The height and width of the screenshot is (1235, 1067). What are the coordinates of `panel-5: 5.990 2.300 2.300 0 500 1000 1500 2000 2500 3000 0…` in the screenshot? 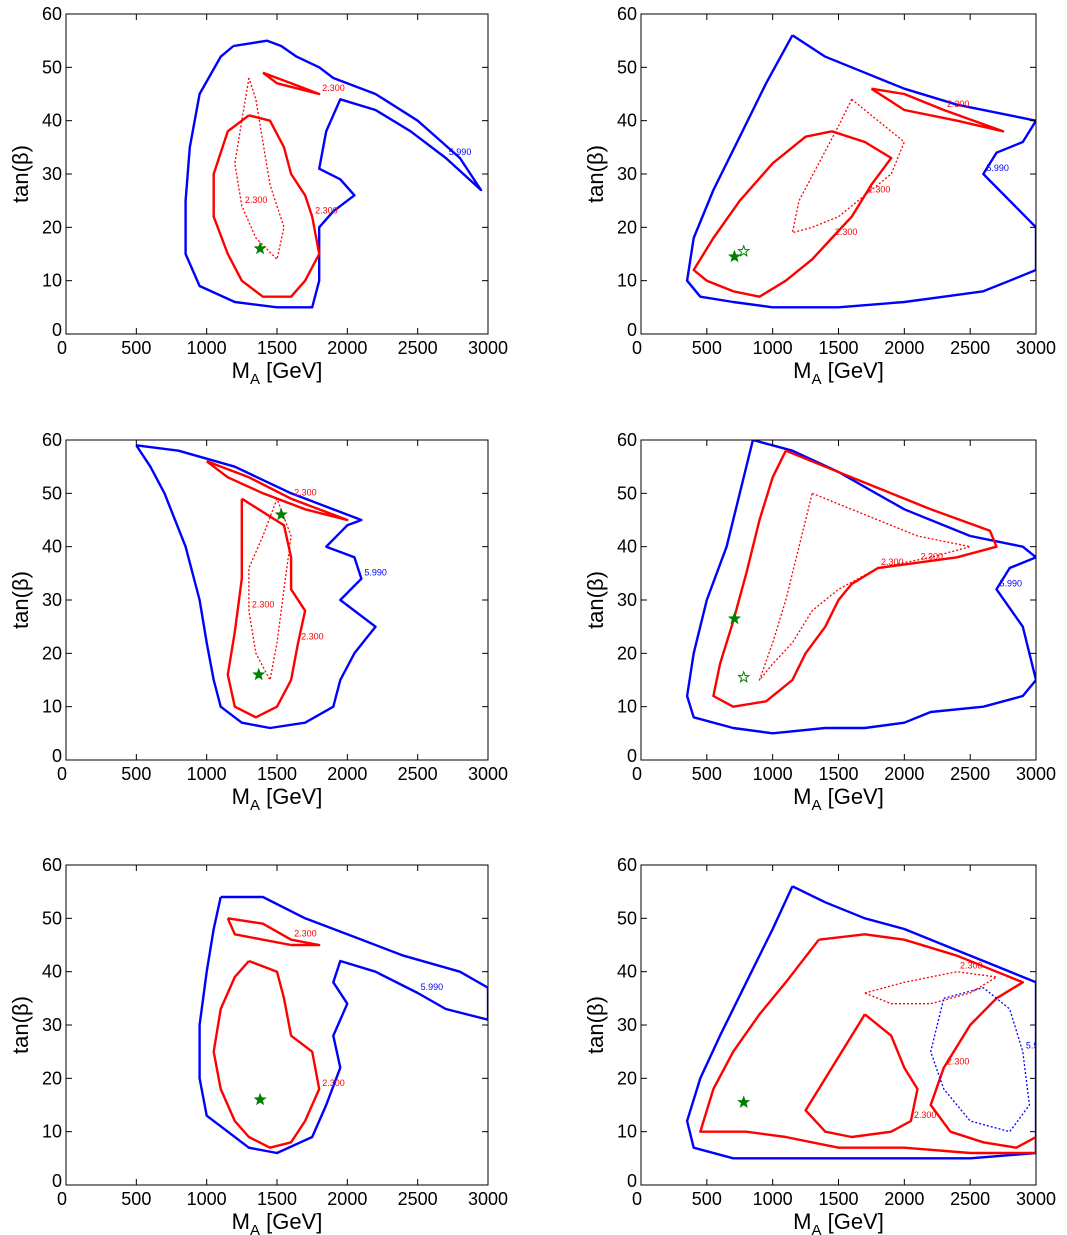 It's located at (258, 1045).